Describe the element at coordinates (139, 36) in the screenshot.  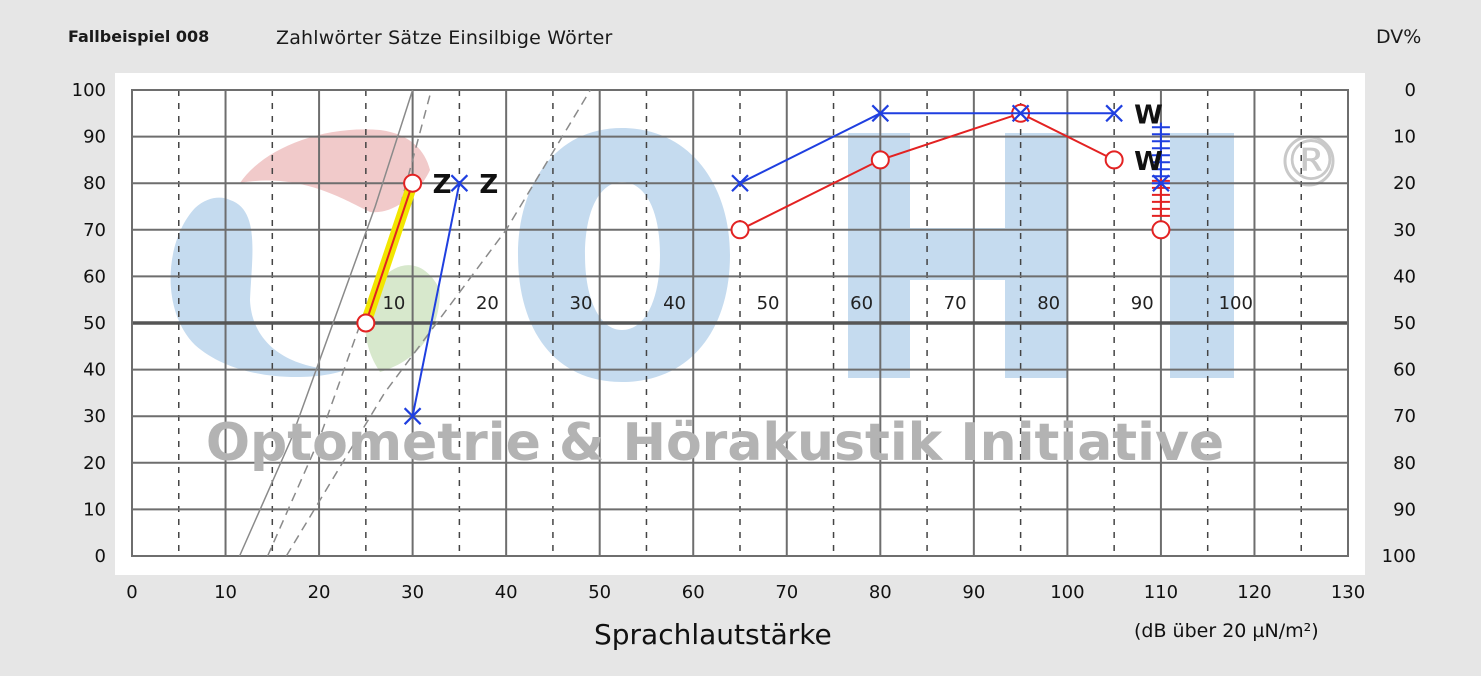
I see `case-label: Fallbeispiel 008` at that location.